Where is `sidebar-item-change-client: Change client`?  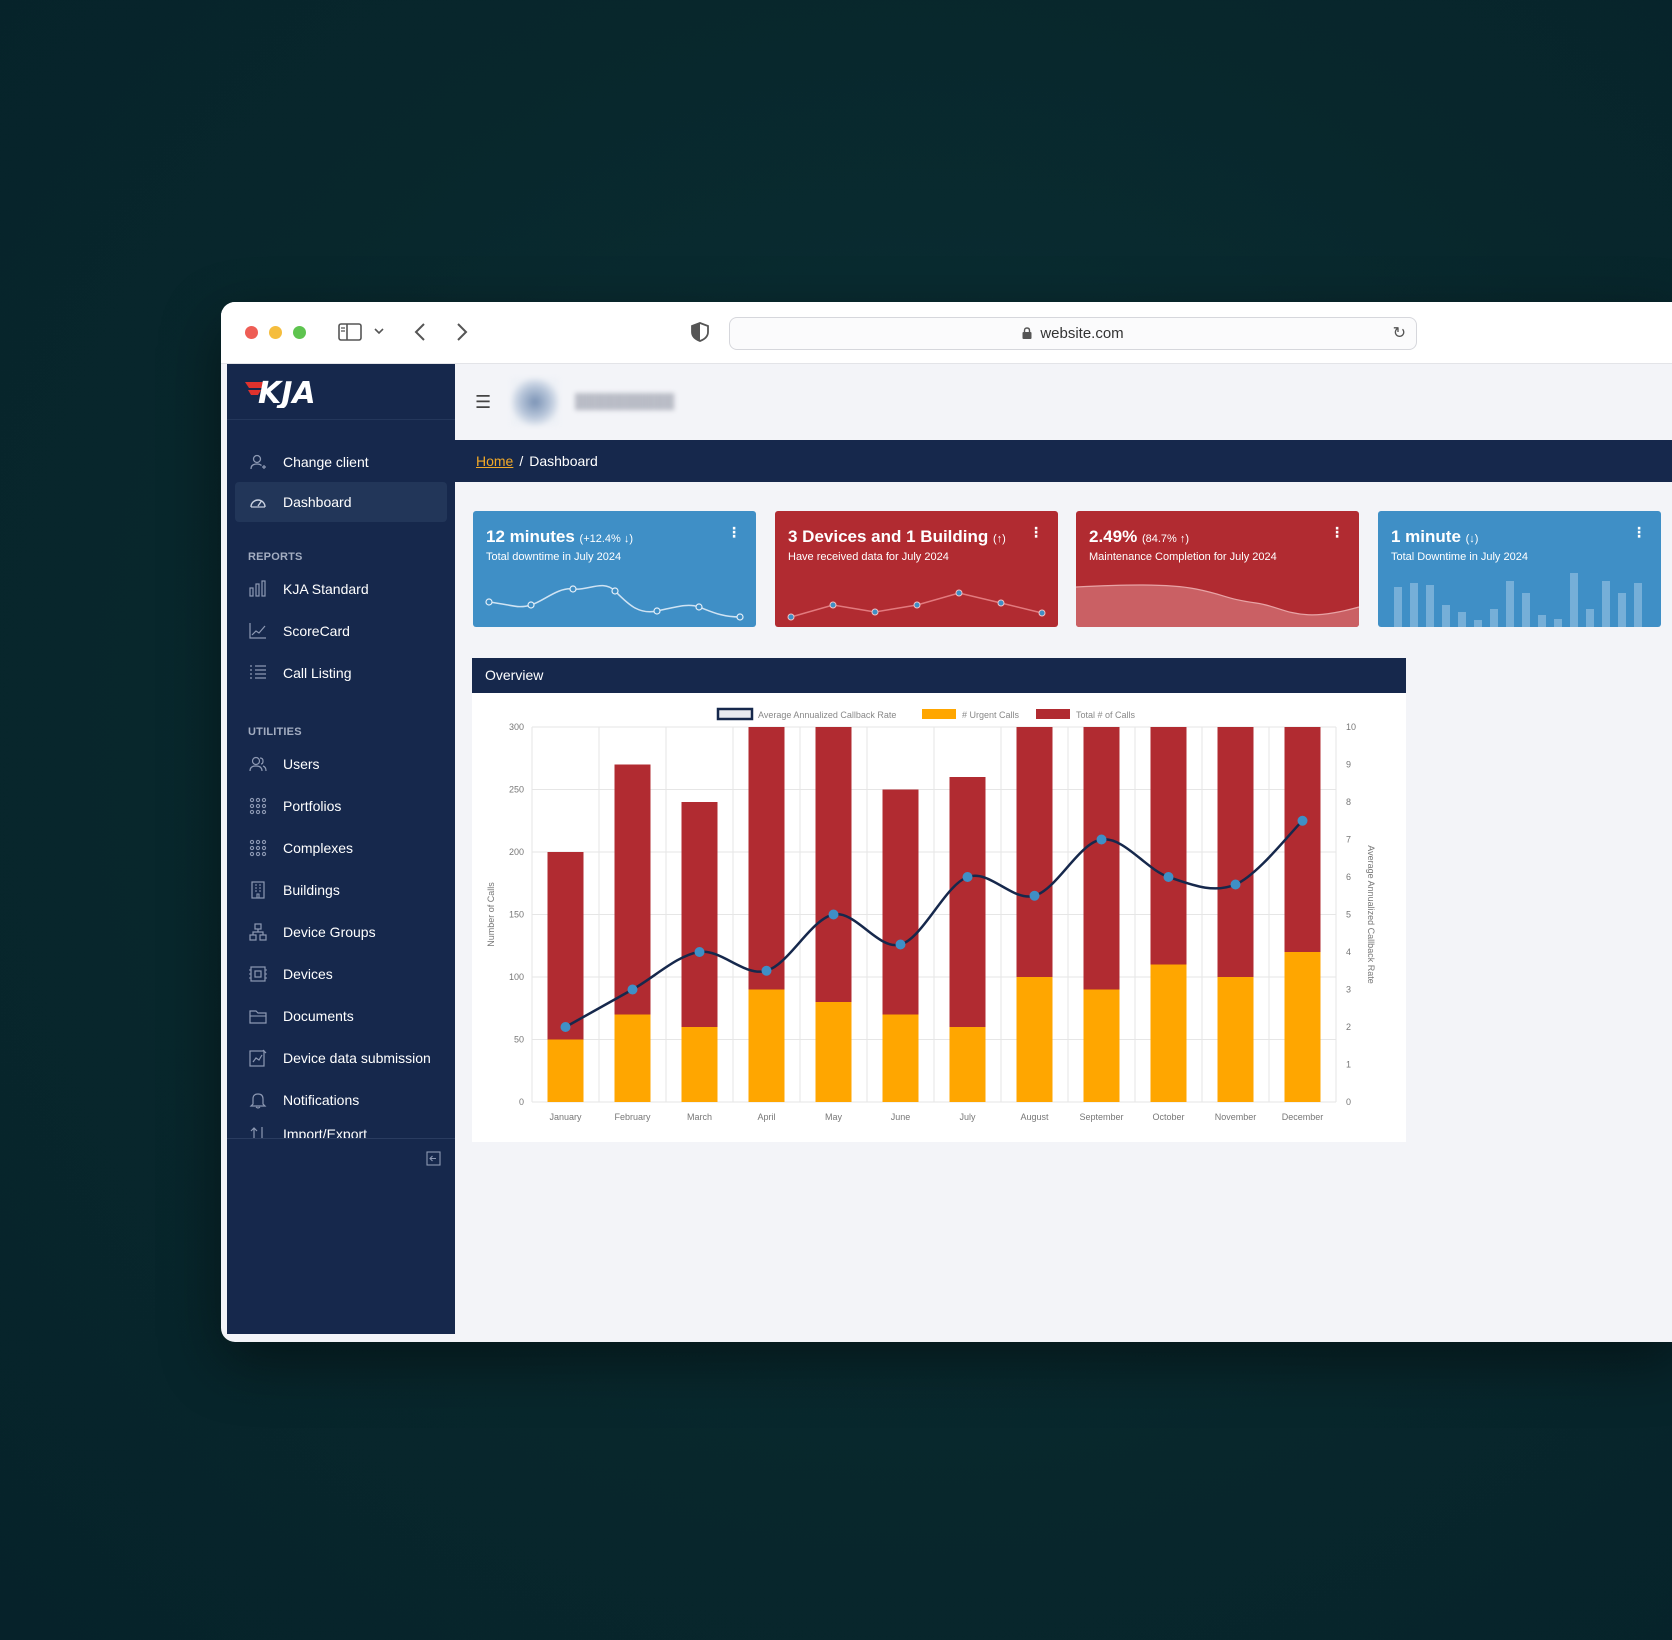
sidebar-item-change-client: Change client is located at coordinates (341, 462).